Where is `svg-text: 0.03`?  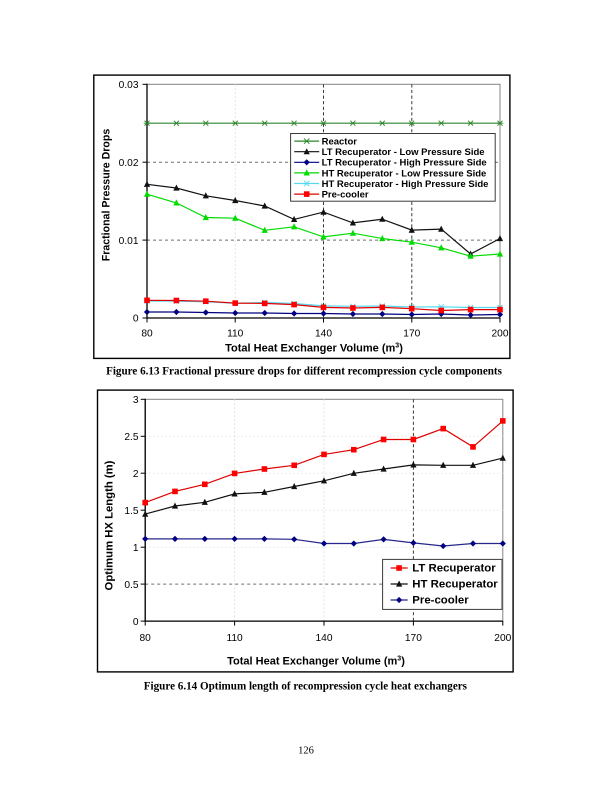
svg-text: 0.03 is located at coordinates (129, 85).